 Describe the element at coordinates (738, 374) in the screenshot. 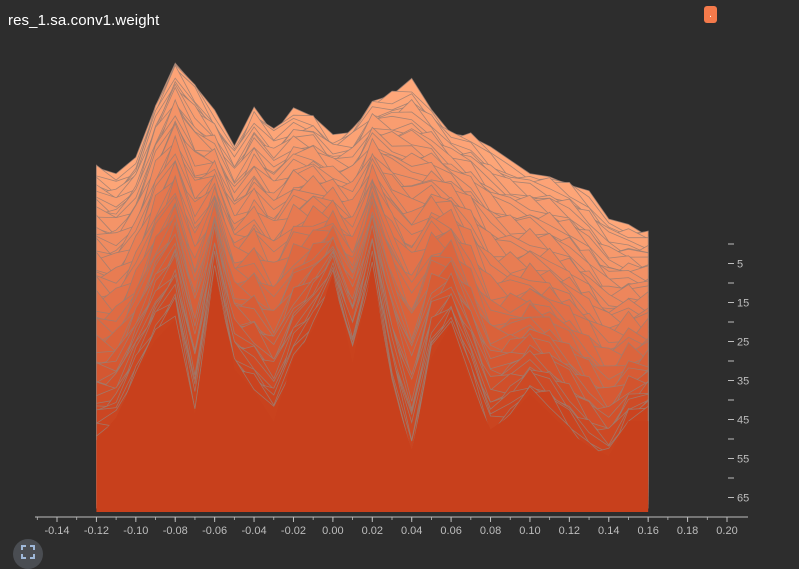

I see `y-axis-ticks: 5 15 25 35 45 55 65` at that location.